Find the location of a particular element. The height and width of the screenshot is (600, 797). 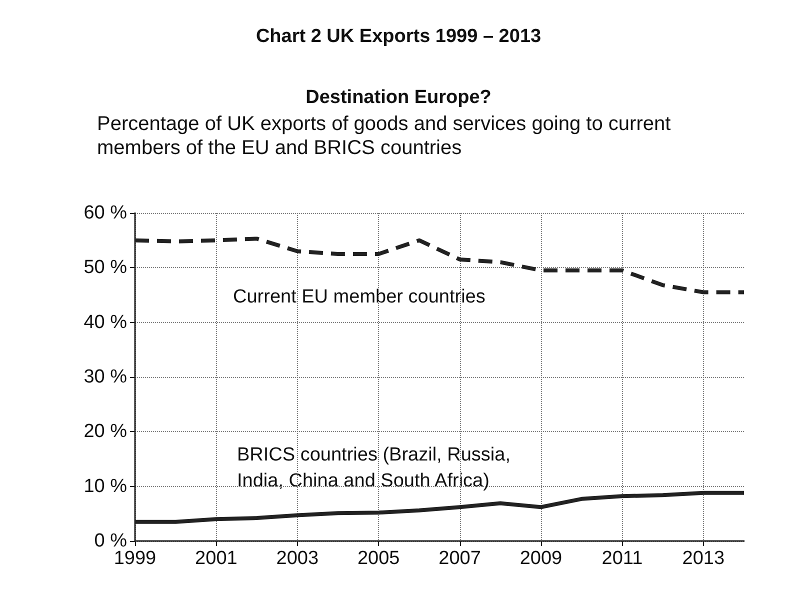

y-tick-label: 30 % is located at coordinates (106, 377).